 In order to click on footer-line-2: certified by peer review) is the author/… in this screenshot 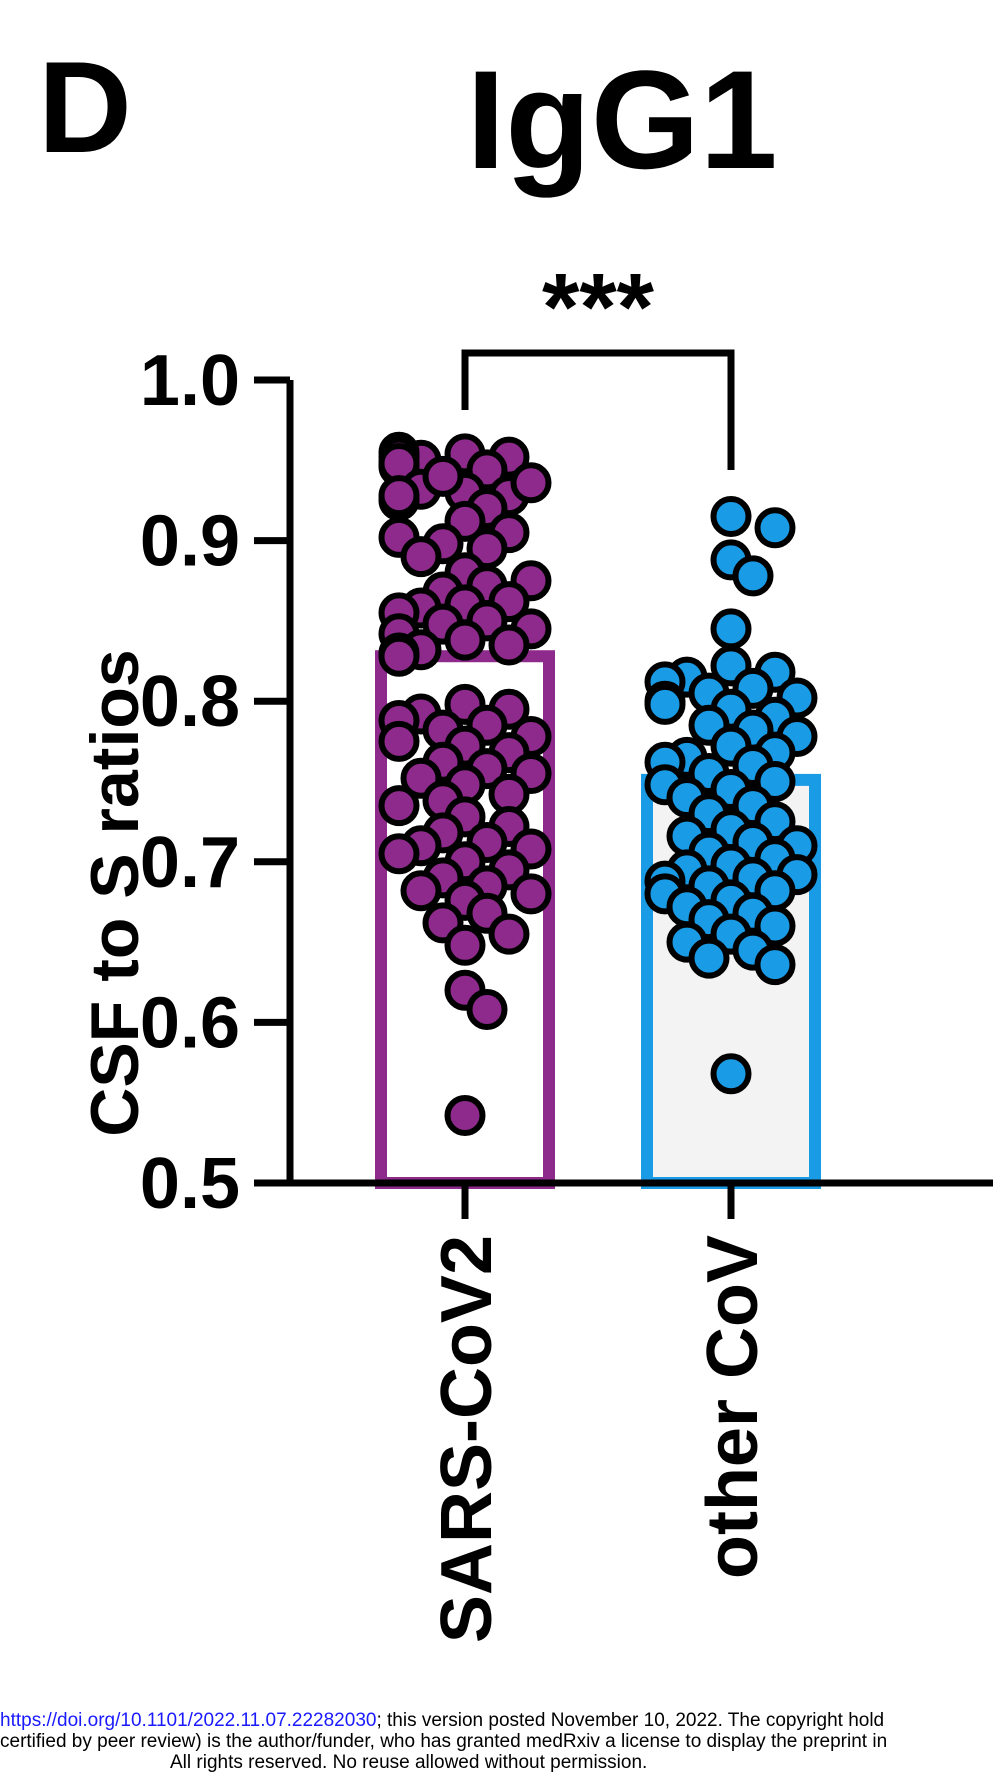, I will do `click(444, 1741)`.